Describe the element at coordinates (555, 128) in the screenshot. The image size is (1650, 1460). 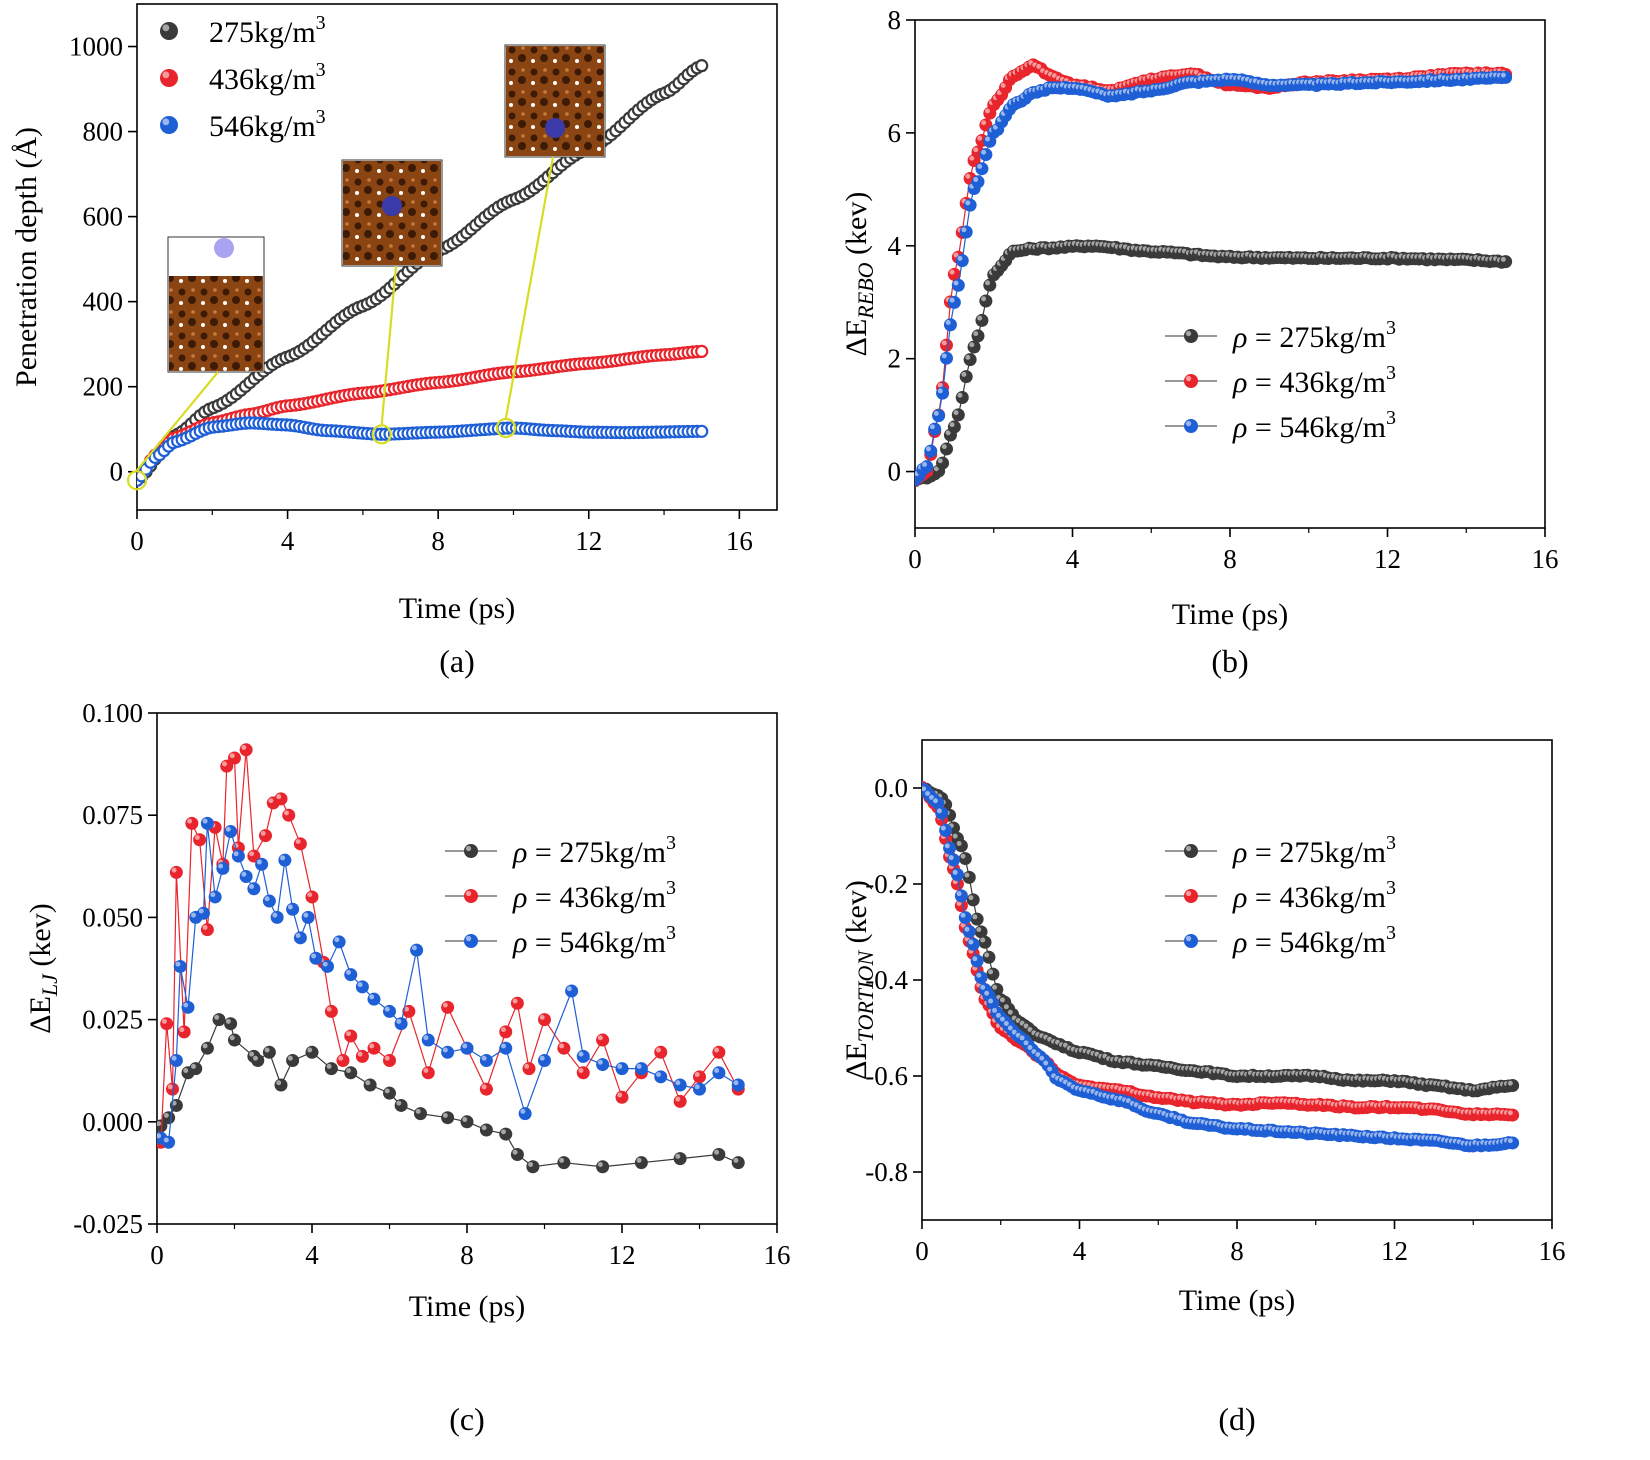
I see `inset-projectile` at that location.